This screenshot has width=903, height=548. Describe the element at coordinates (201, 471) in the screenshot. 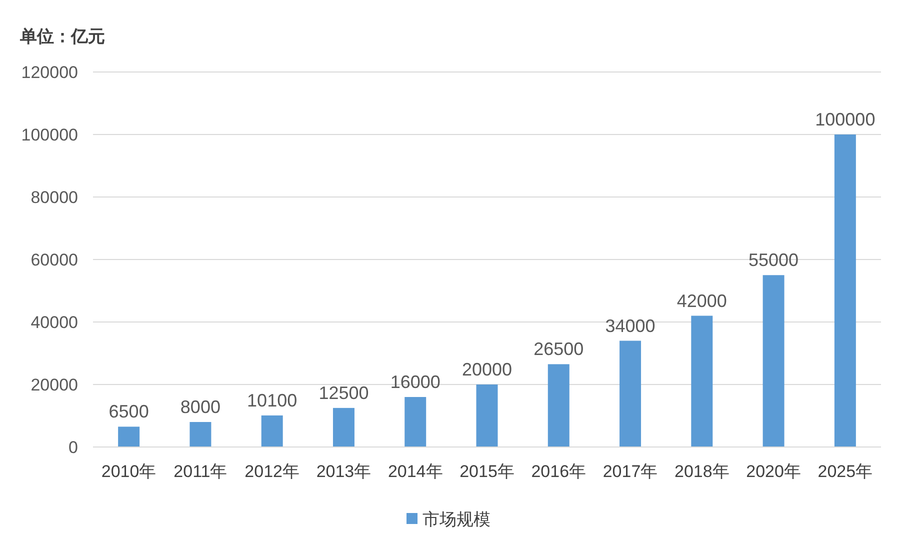

I see `x-tick-label: 2011年` at that location.